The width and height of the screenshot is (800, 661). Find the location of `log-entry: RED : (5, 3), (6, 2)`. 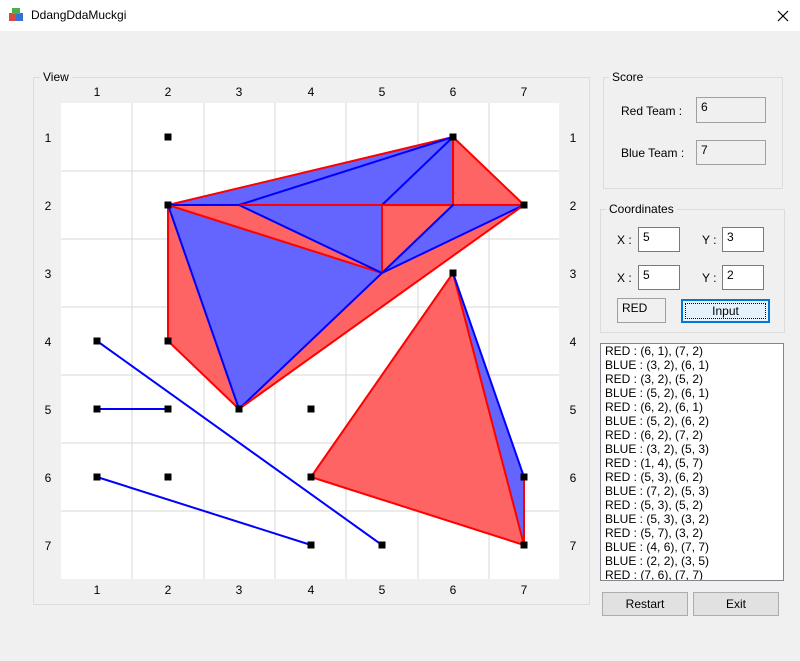

log-entry: RED : (5, 3), (6, 2) is located at coordinates (654, 477).